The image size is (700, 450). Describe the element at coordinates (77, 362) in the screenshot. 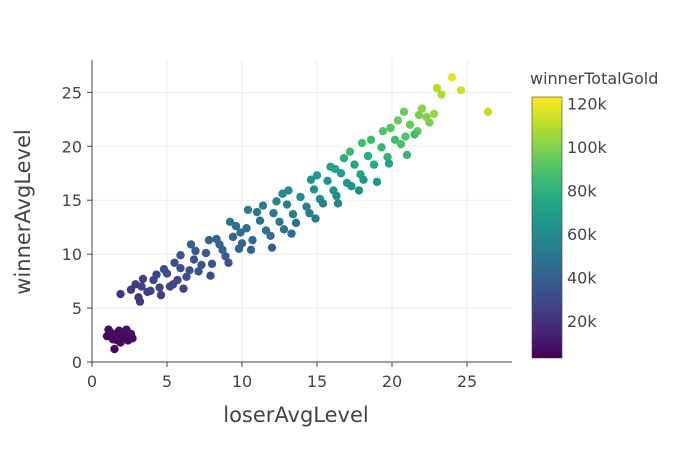

I see `y-tick-label: 0` at that location.